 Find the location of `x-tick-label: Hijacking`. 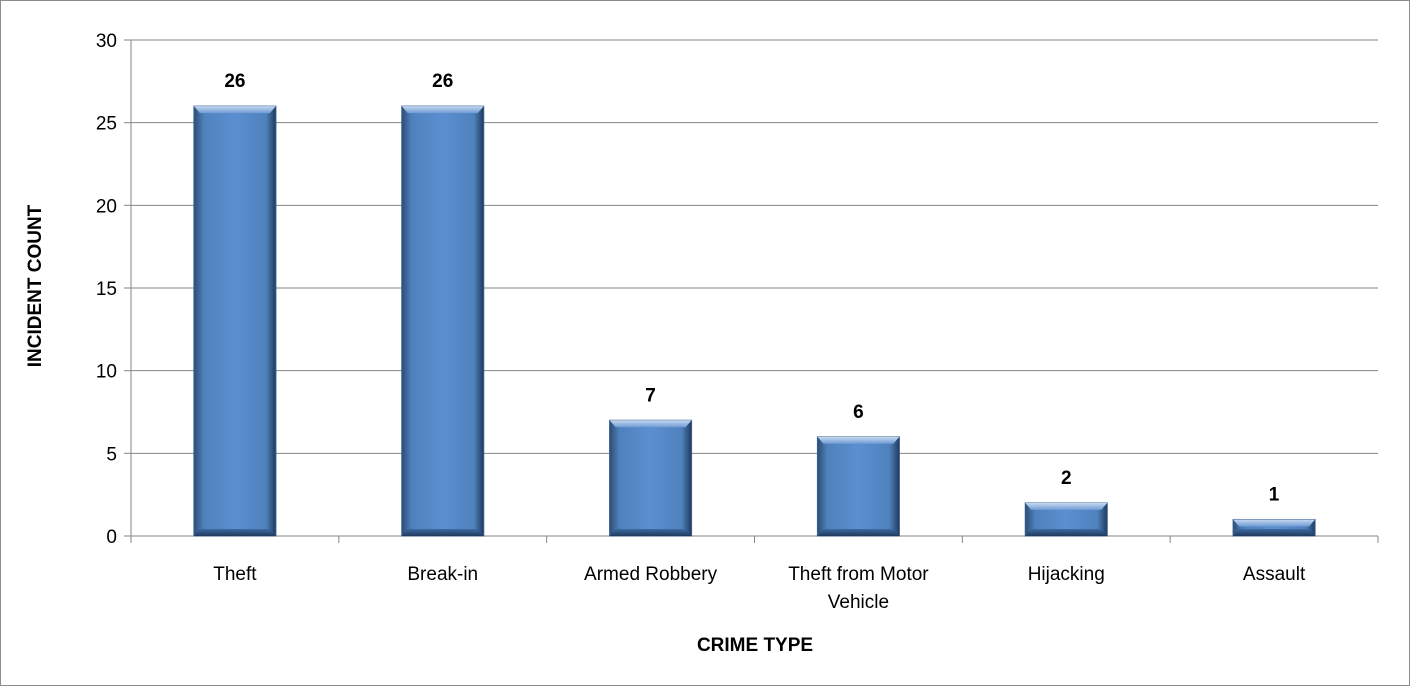

x-tick-label: Hijacking is located at coordinates (1066, 574).